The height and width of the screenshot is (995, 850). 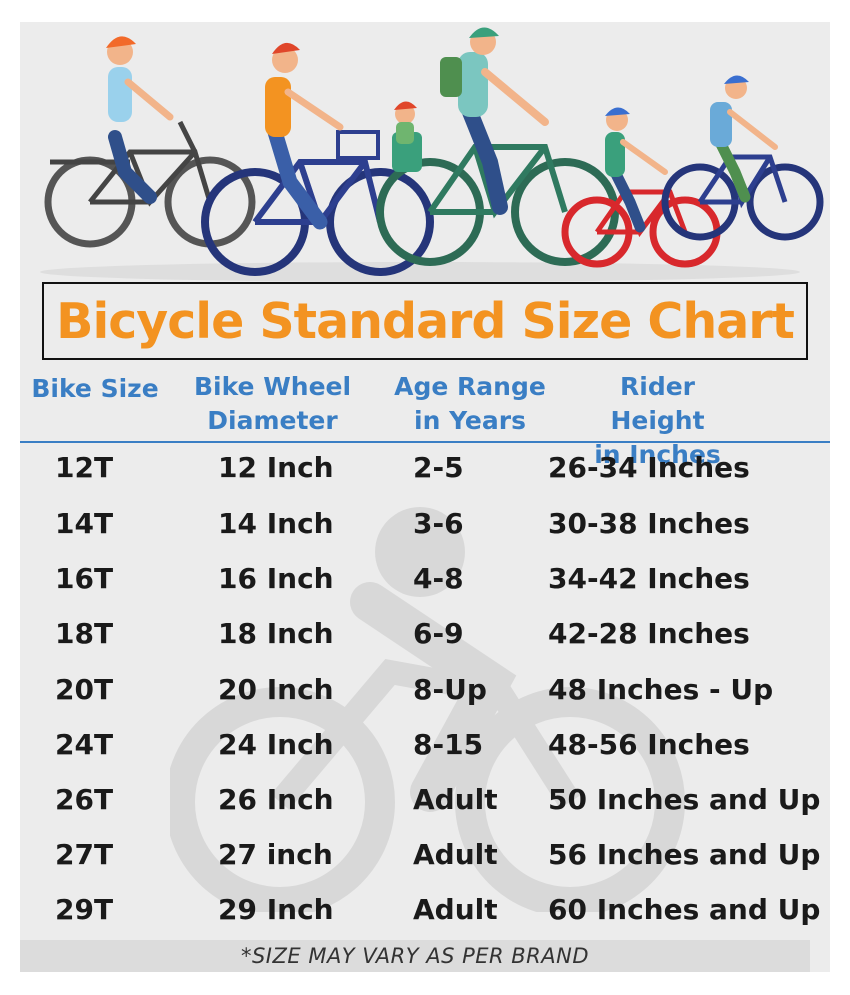 I want to click on row-8-size: 27T, so click(x=84, y=854).